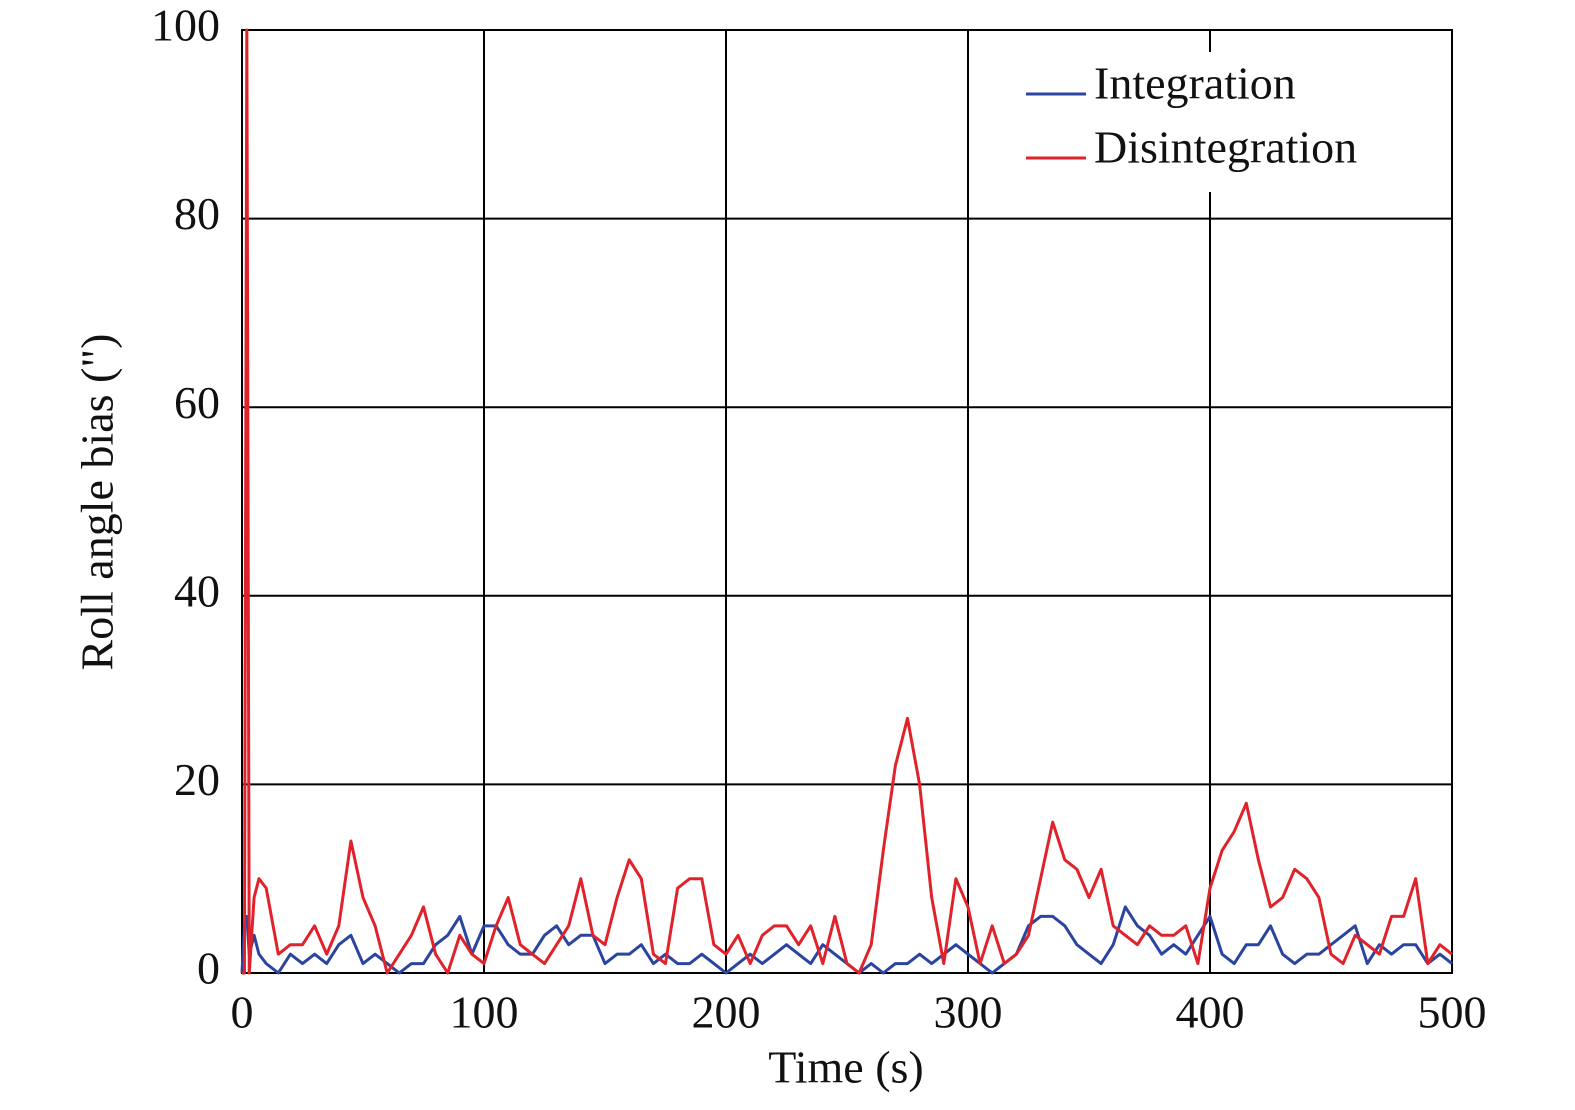 This screenshot has height=1110, width=1575. I want to click on x-tick-label: 400, so click(1210, 1012).